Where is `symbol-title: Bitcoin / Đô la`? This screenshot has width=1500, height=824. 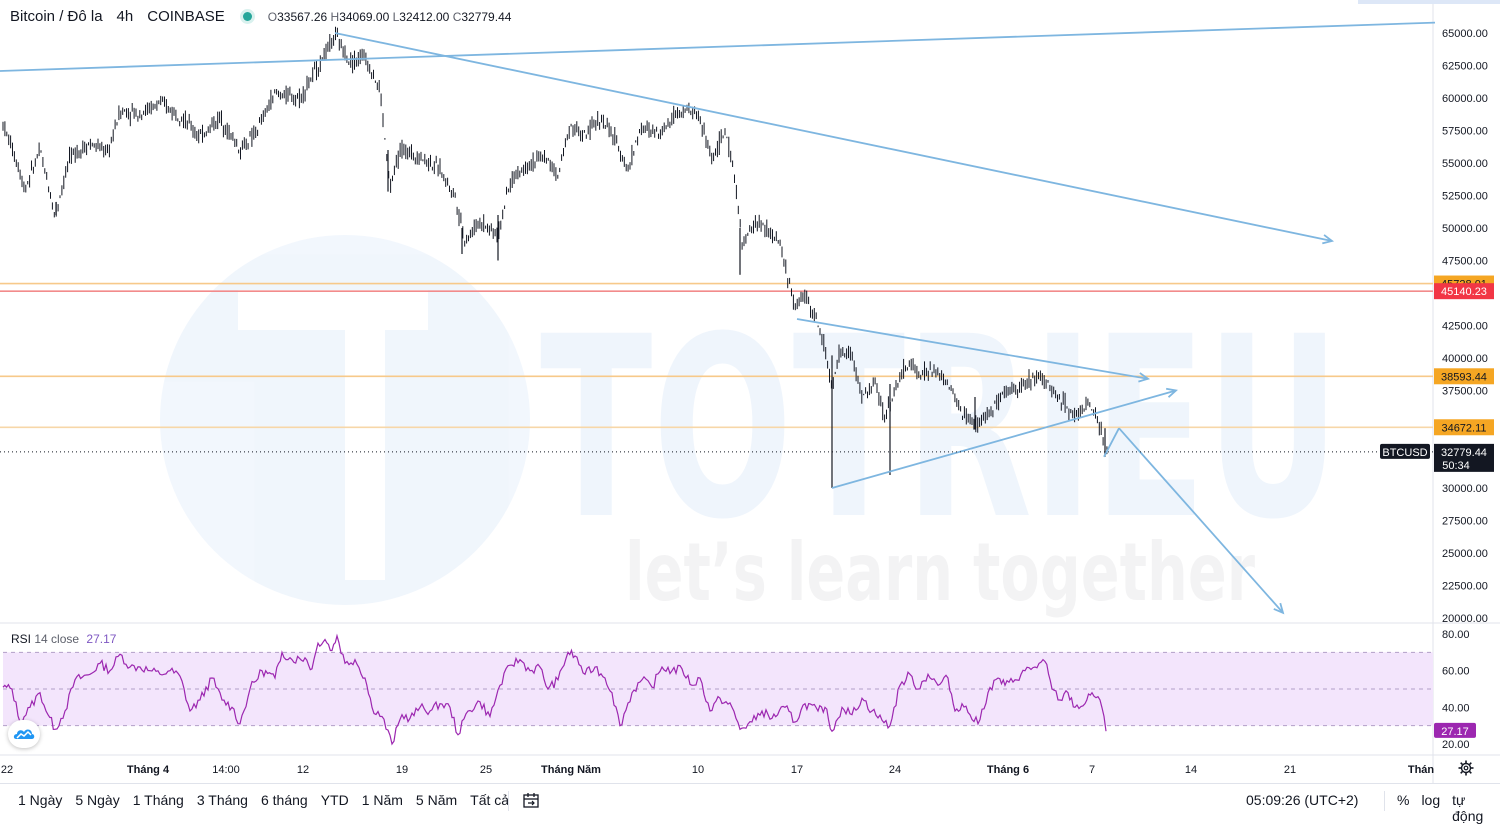 symbol-title: Bitcoin / Đô la is located at coordinates (56, 16).